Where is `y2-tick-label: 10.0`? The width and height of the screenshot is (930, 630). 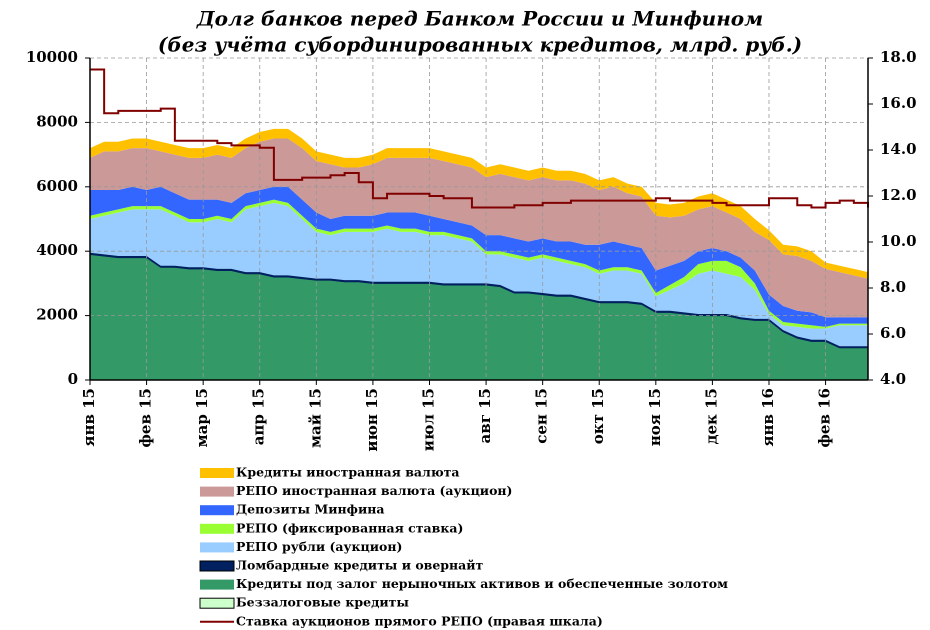
y2-tick-label: 10.0 is located at coordinates (898, 241).